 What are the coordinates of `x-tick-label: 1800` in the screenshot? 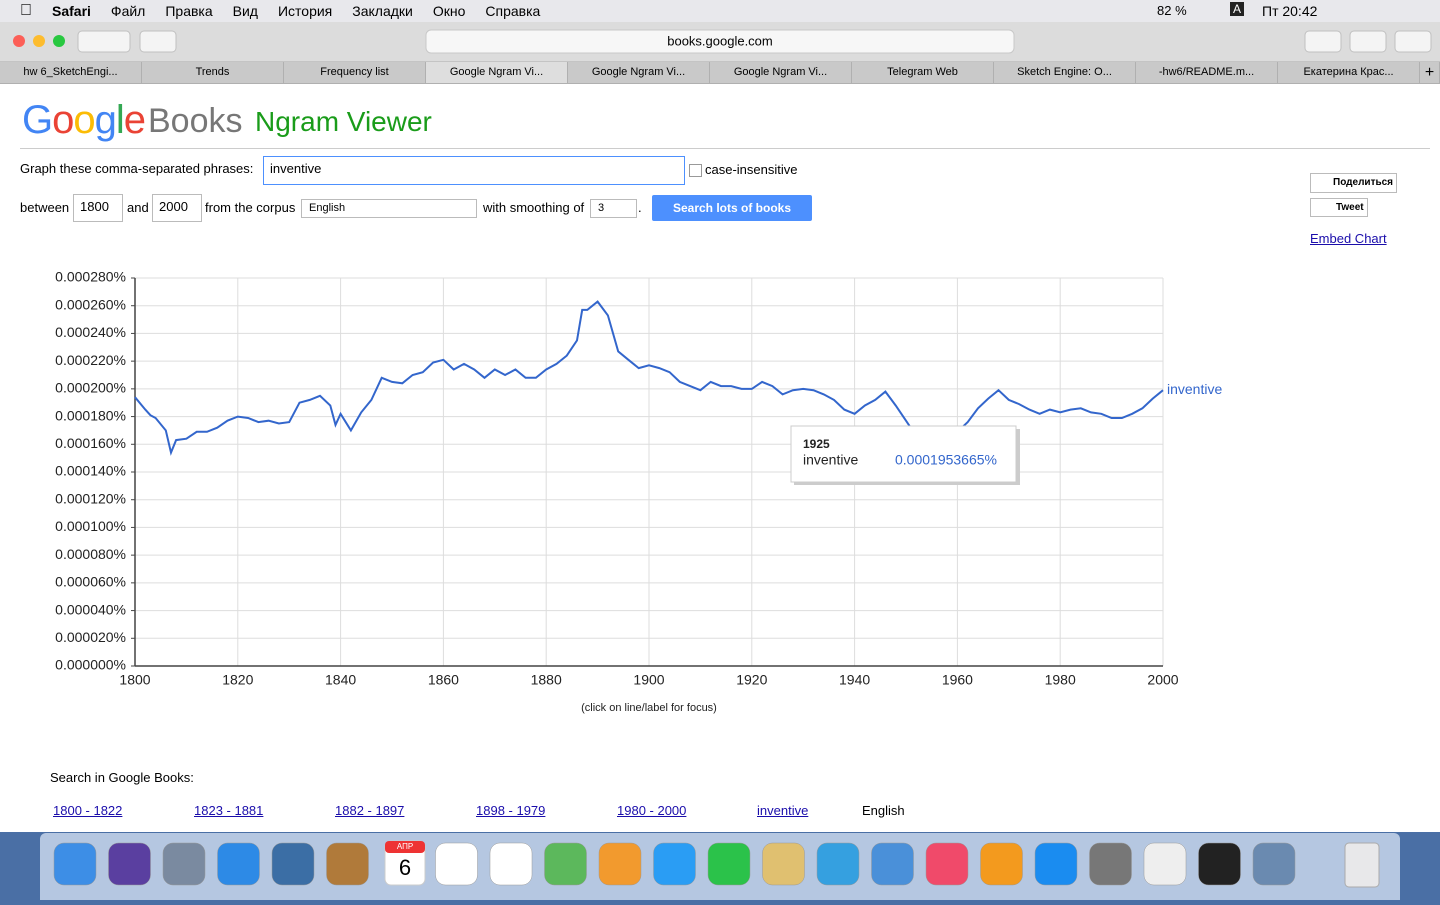 It's located at (134, 680).